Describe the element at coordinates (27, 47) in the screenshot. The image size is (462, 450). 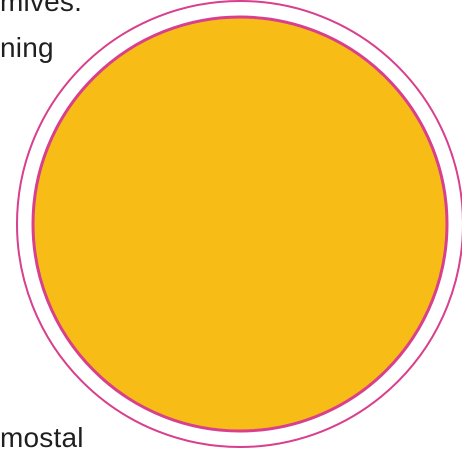
I see `top-text-fragment-2: ning` at that location.